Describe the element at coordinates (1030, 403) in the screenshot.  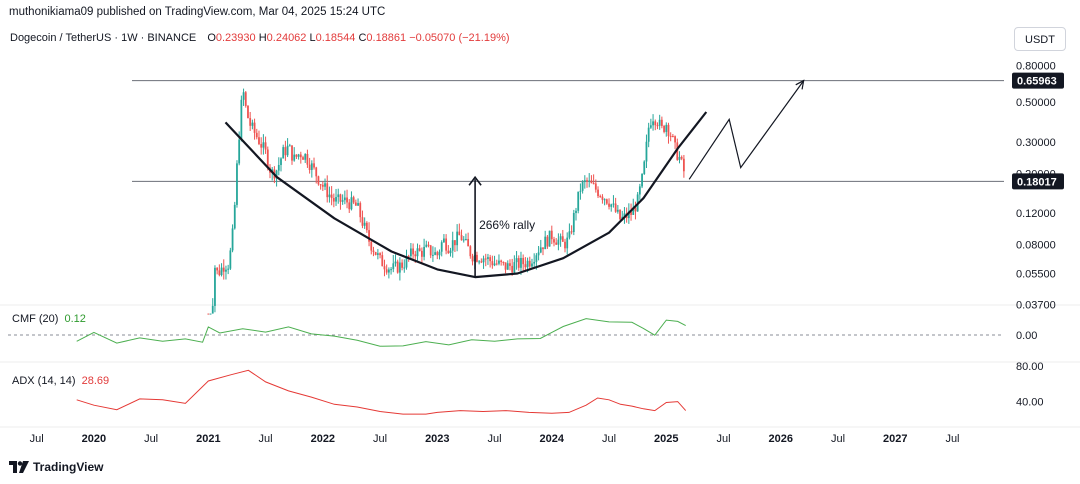
I see `adx-tick-label: 40.00` at that location.